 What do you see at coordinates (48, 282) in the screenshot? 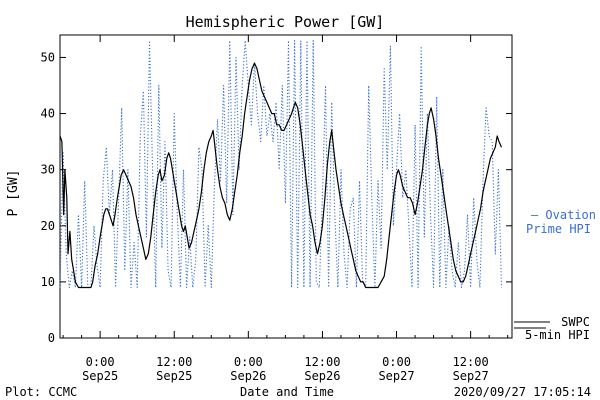
I see `y-tick-label: 10` at bounding box center [48, 282].